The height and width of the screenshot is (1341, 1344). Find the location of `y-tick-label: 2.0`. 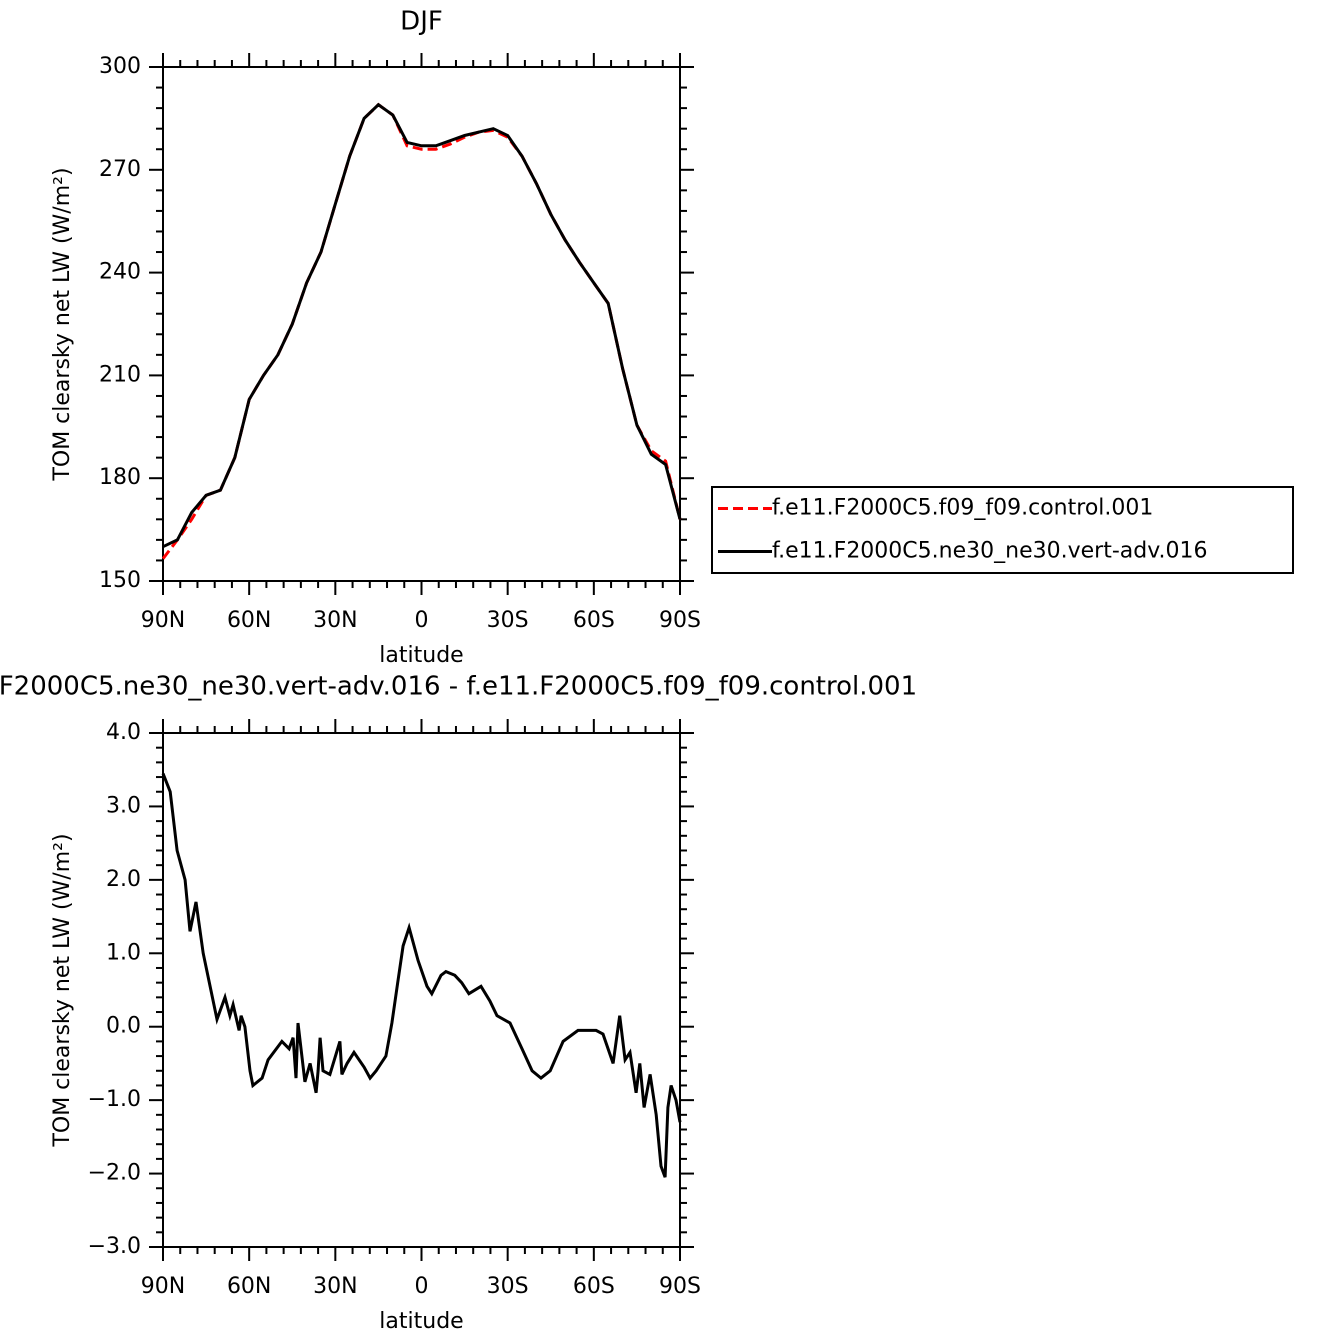

y-tick-label: 2.0 is located at coordinates (123, 879).